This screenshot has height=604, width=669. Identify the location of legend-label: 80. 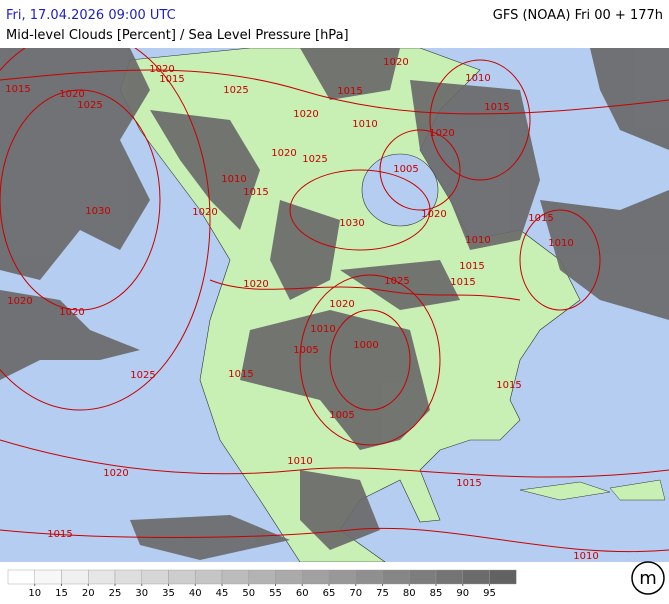
(409, 593).